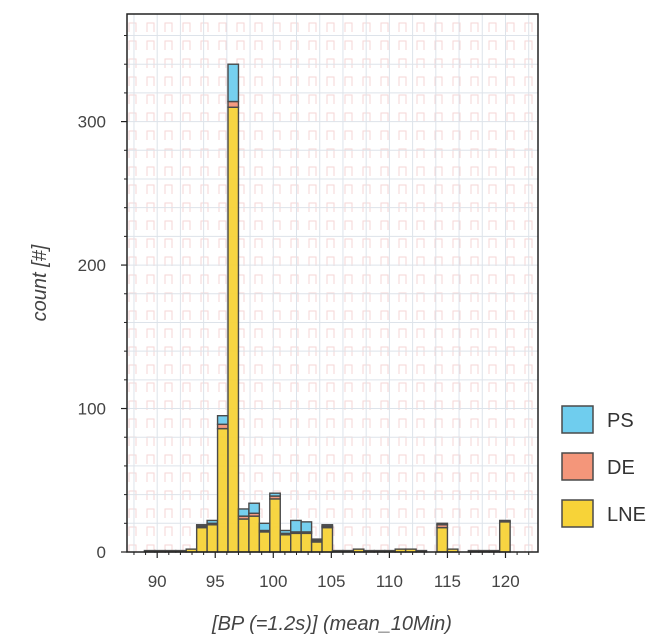 This screenshot has height=638, width=660. I want to click on x-tick-label: 100, so click(273, 581).